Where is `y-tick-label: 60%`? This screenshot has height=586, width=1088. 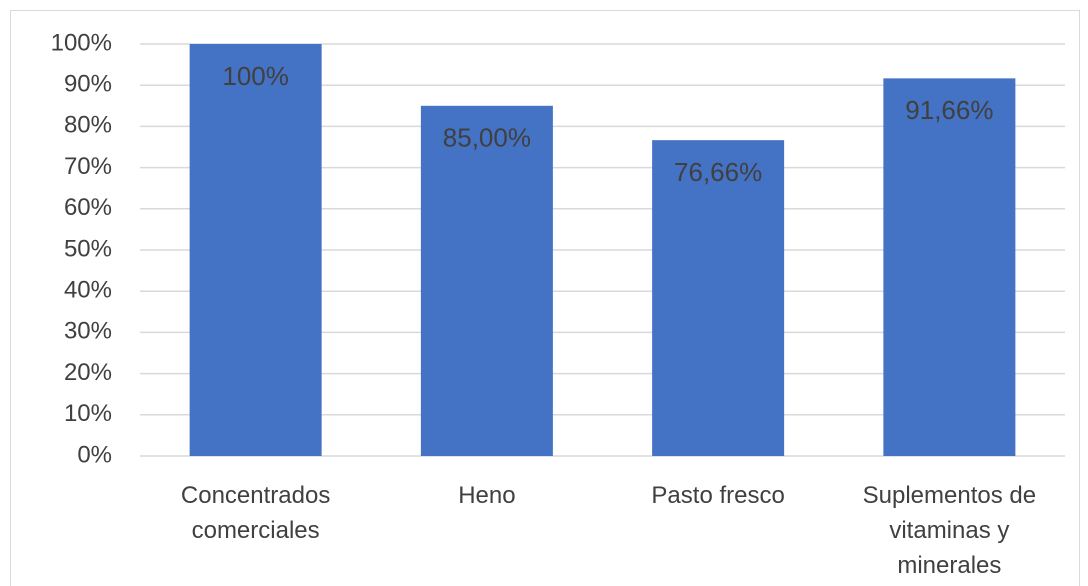 y-tick-label: 60% is located at coordinates (88, 207).